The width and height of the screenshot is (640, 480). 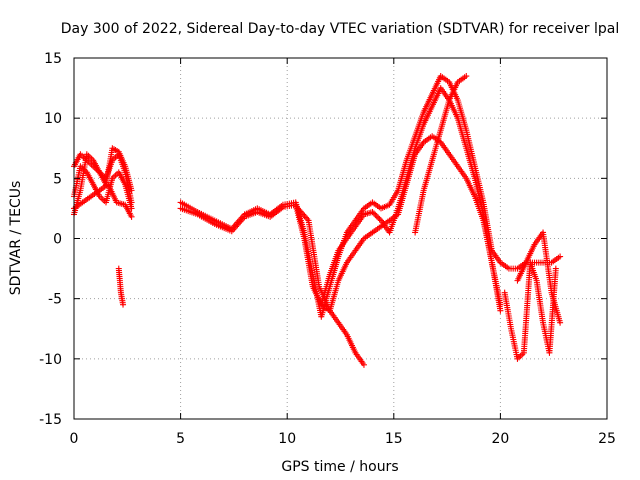 I want to click on series-track-c, so click(x=103, y=178).